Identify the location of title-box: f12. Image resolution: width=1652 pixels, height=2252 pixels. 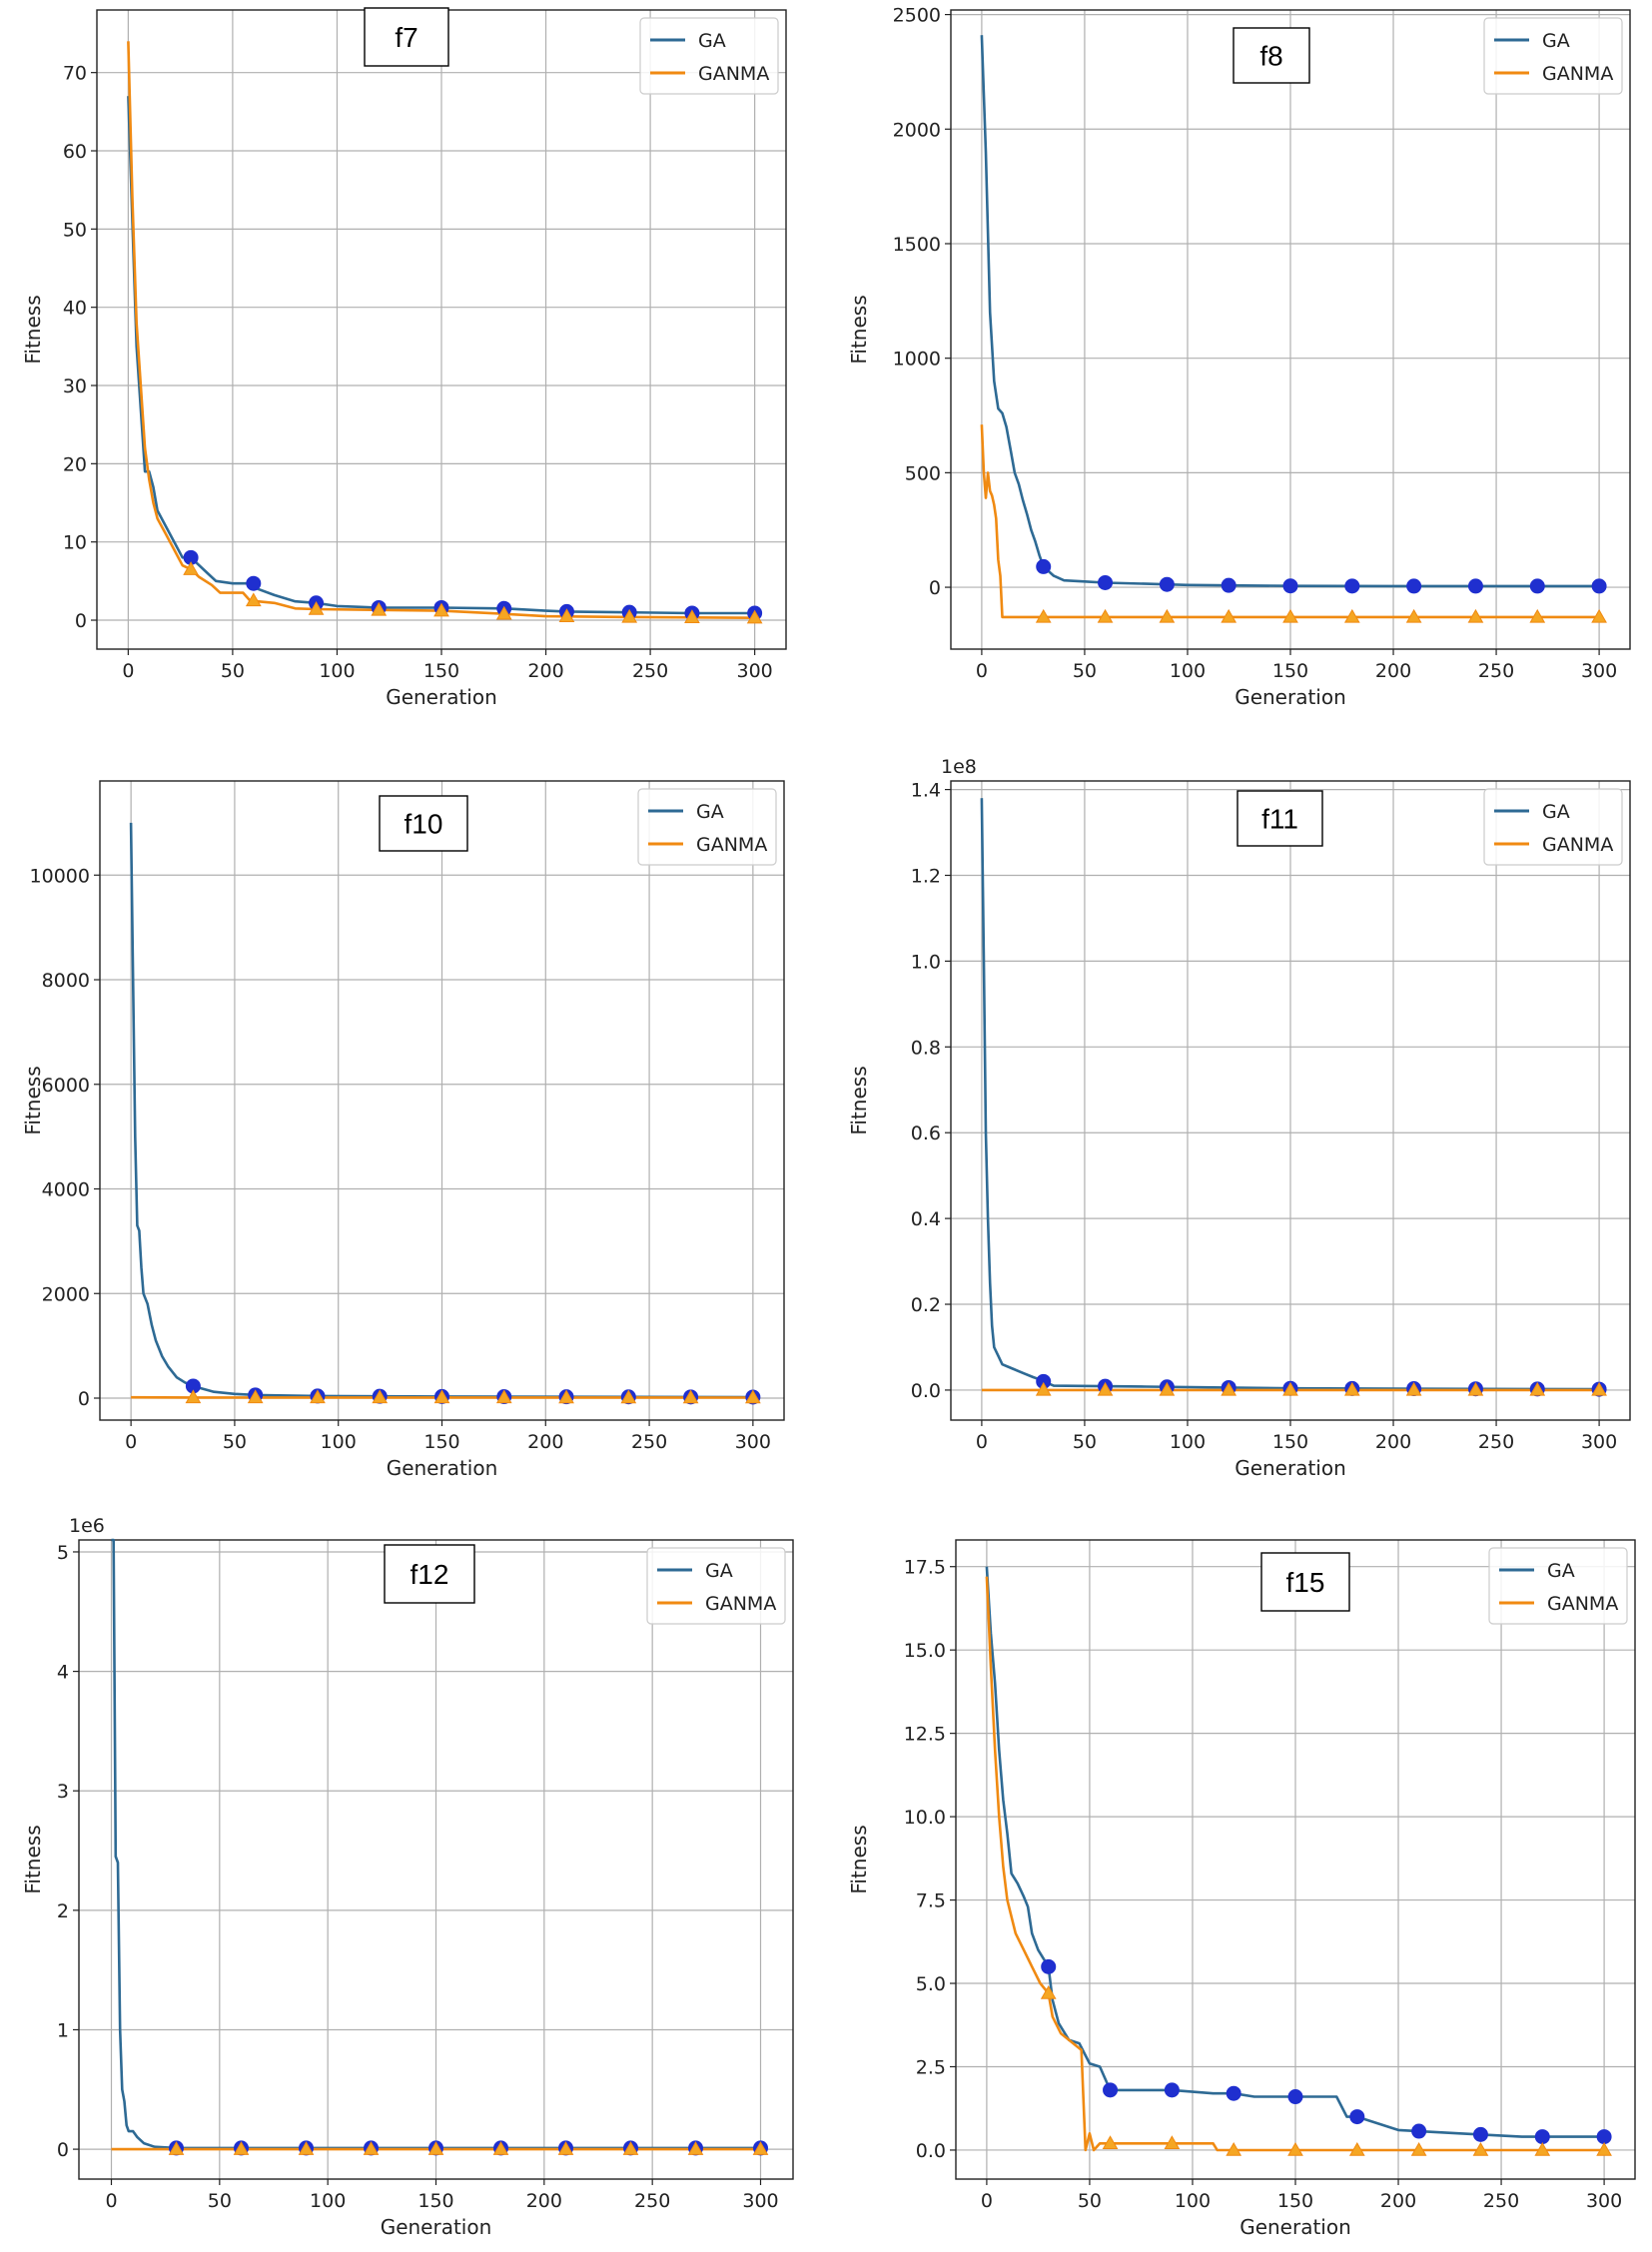
(429, 1574).